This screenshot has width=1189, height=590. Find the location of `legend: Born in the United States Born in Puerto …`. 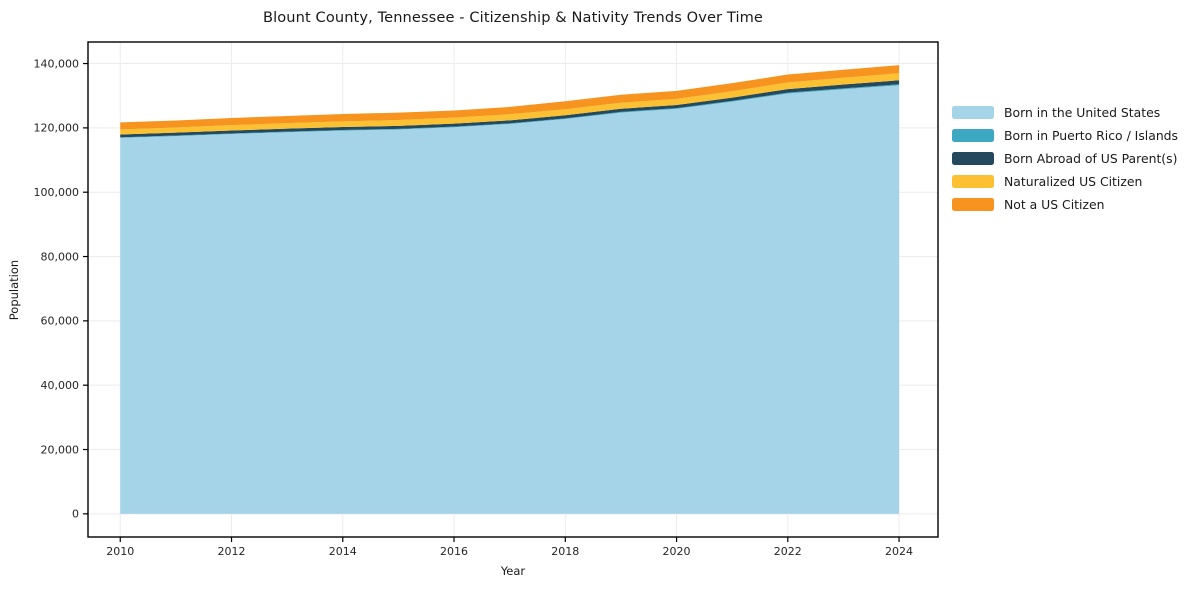

legend: Born in the United States Born in Puerto … is located at coordinates (1065, 158).